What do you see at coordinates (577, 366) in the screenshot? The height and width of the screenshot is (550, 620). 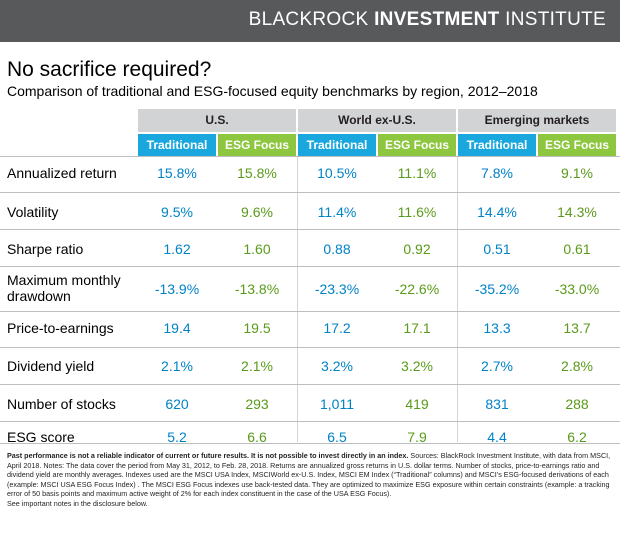 I see `table-cell: 2.8%` at bounding box center [577, 366].